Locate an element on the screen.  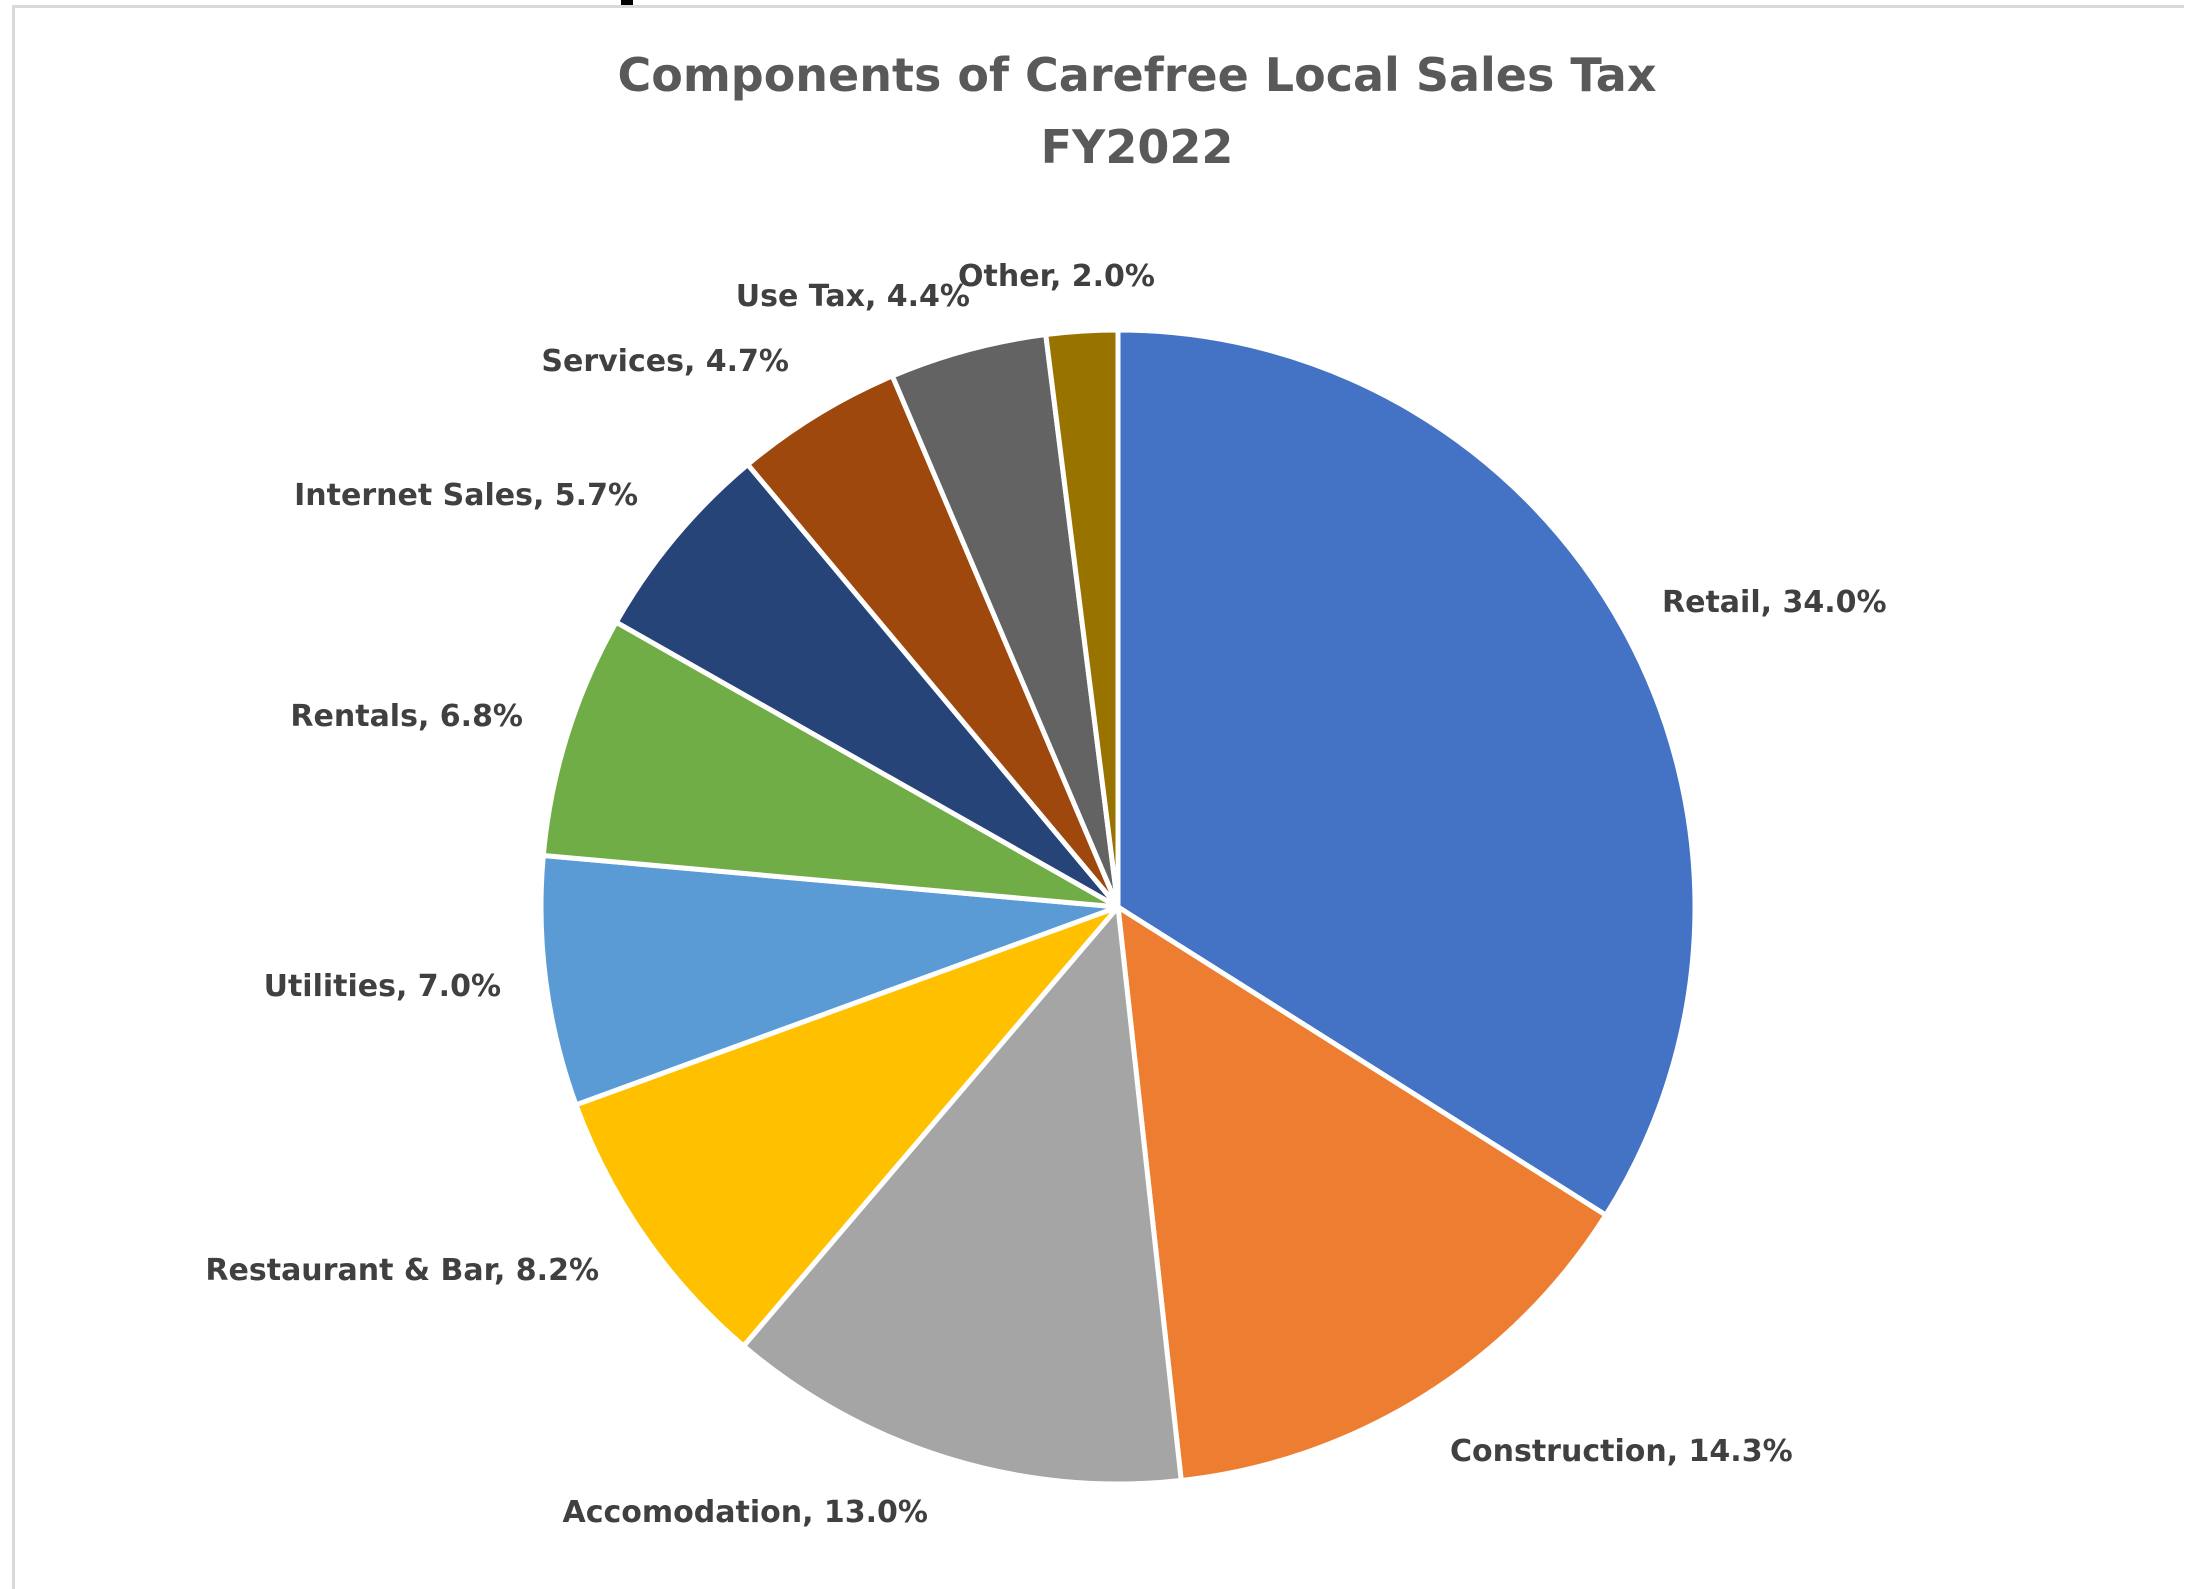
slice-label-internet-sales: Internet Sales, 5.7% is located at coordinates (466, 495).